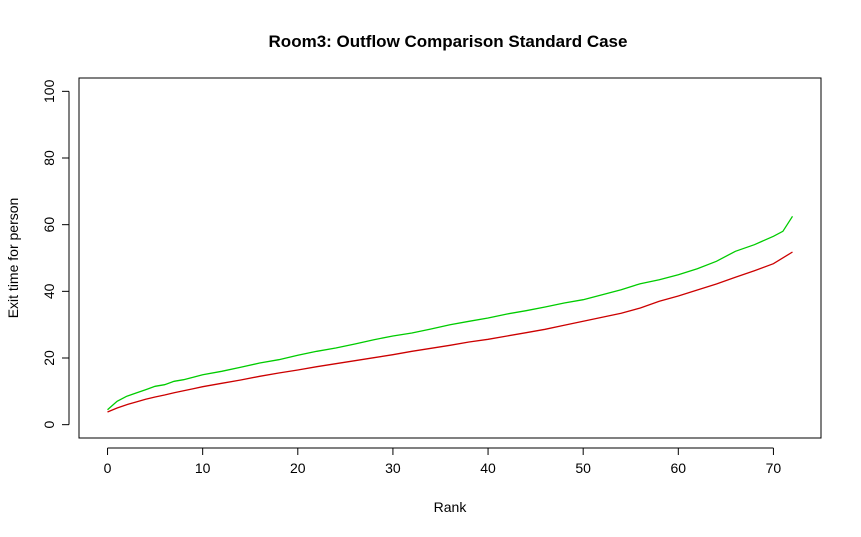 The width and height of the screenshot is (861, 537). What do you see at coordinates (49, 225) in the screenshot?
I see `y-tick-label: 60` at bounding box center [49, 225].